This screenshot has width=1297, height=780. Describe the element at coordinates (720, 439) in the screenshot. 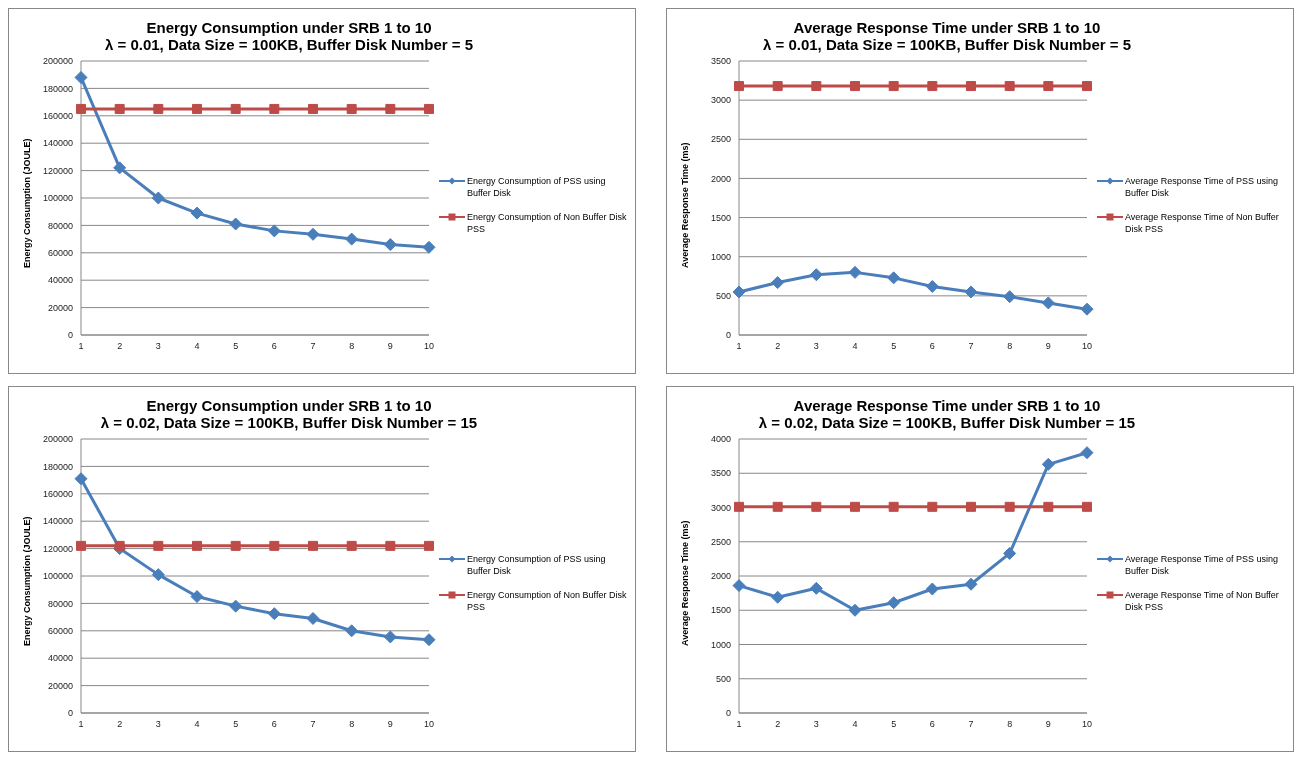

I see `y-tick-label: 4000` at that location.